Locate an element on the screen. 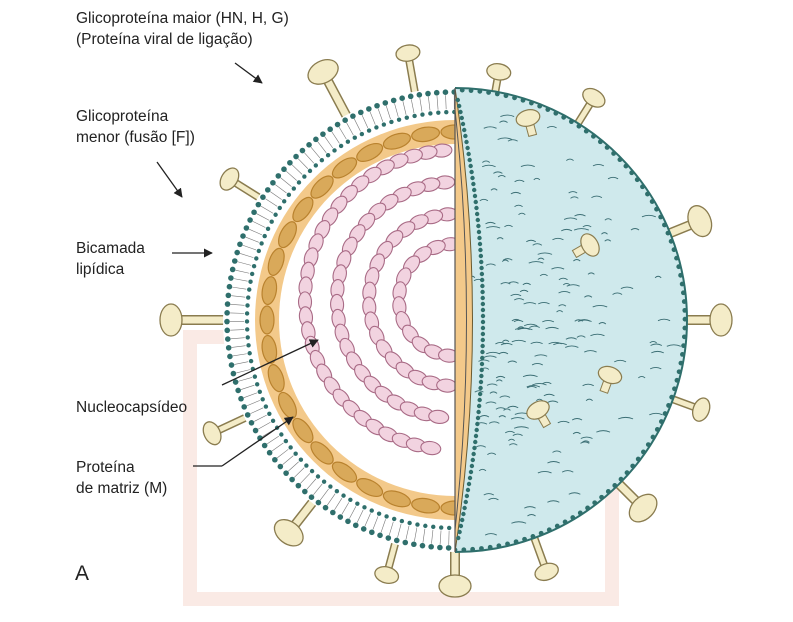 The height and width of the screenshot is (622, 793). label-minor-glycoprotein: Glicoproteína menor (fusão [F]) is located at coordinates (135, 127).